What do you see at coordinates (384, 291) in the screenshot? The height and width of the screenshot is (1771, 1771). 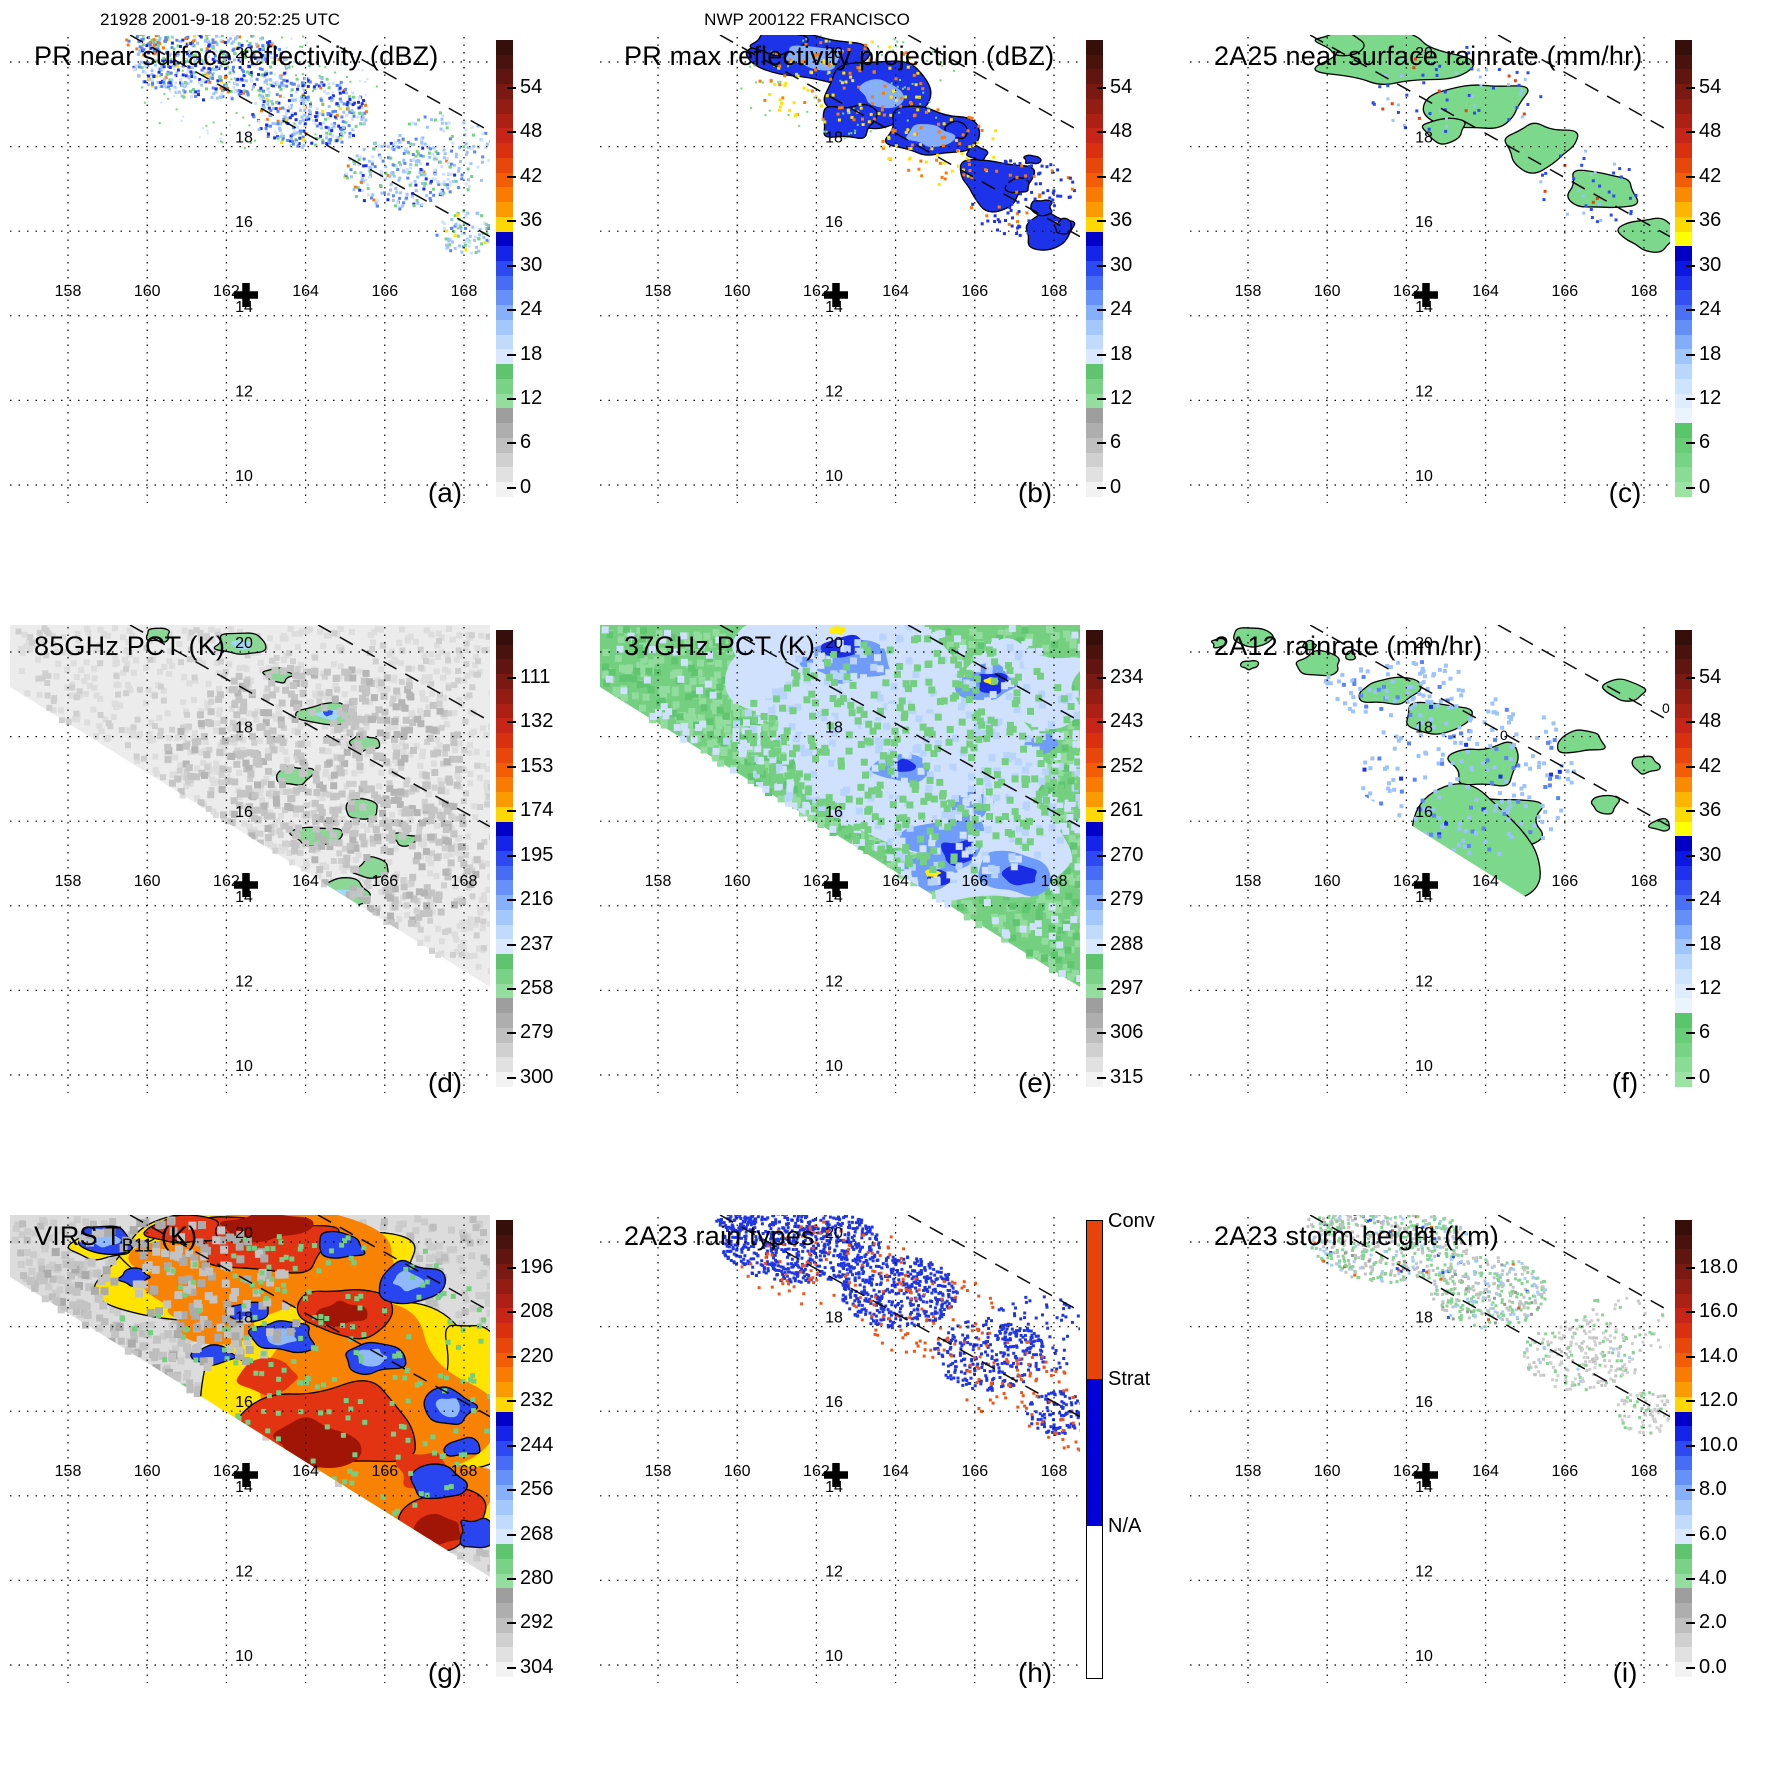 I see `svg-text: 166` at bounding box center [384, 291].